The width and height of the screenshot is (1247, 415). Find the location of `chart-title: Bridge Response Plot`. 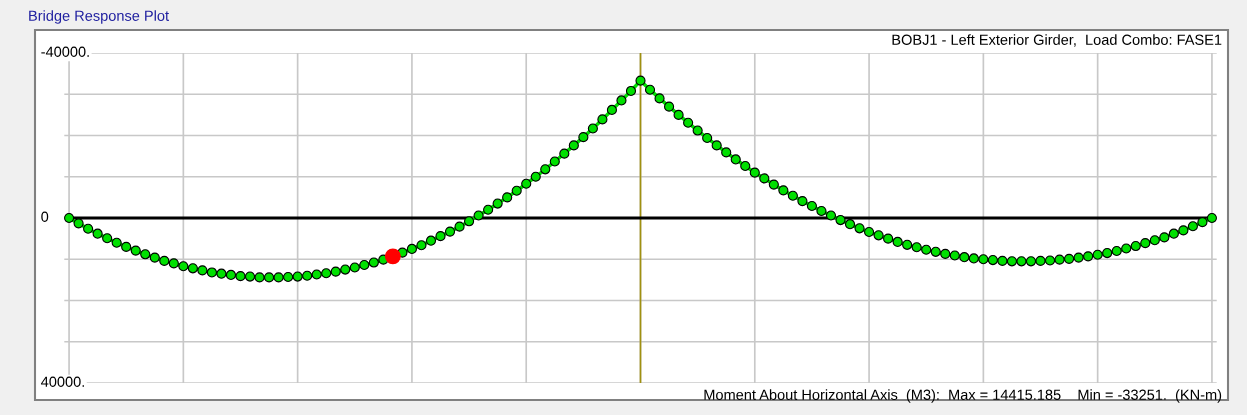

chart-title: Bridge Response Plot is located at coordinates (99, 17).